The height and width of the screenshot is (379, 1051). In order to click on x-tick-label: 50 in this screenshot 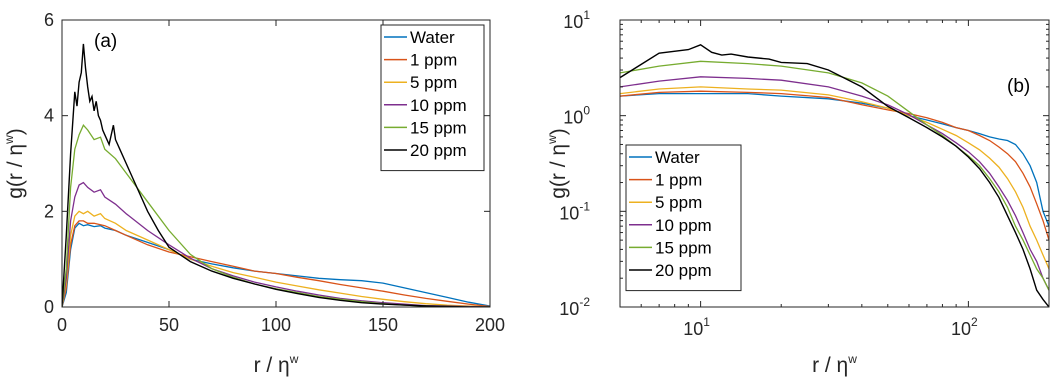, I will do `click(169, 325)`.